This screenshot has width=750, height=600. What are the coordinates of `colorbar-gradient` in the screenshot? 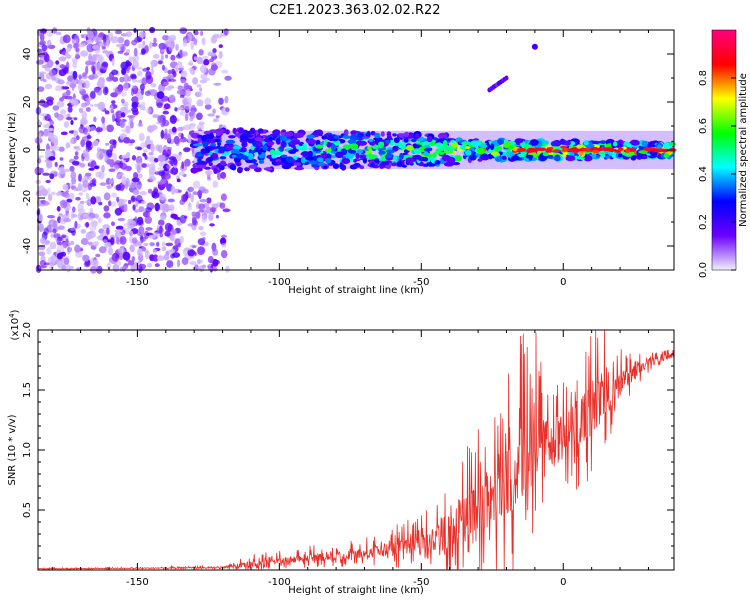 It's located at (724, 150).